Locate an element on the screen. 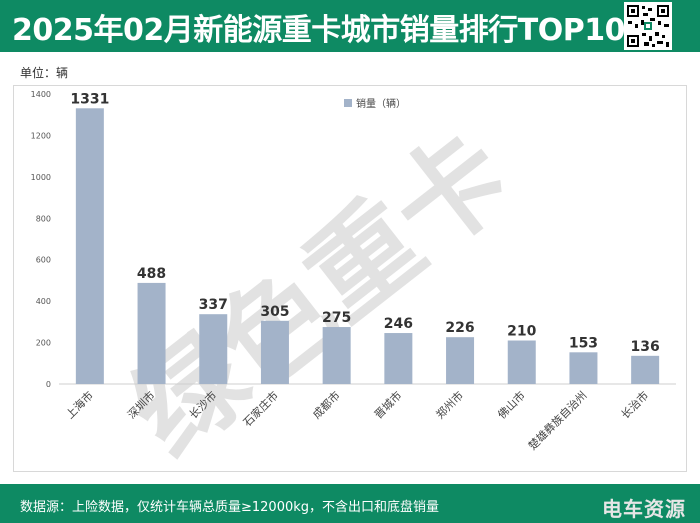 This screenshot has height=523, width=700. y-tick-label: 1000 is located at coordinates (41, 177).